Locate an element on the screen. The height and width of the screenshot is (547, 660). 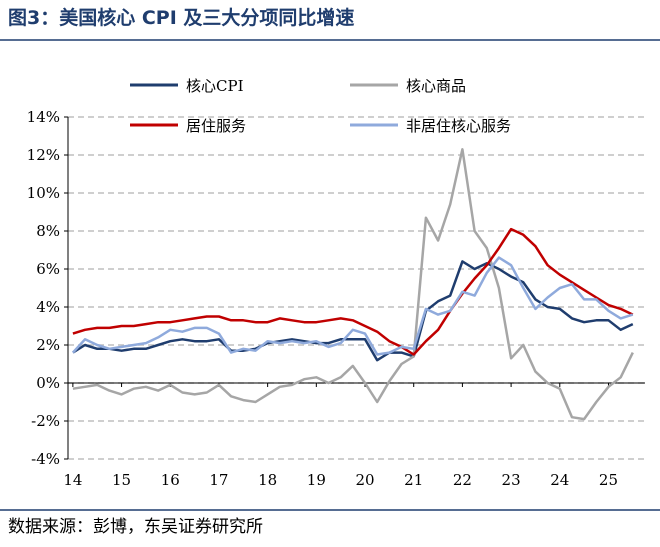
chart-title: 图3：美国核心 CPI 及三大分项同比增速 is located at coordinates (181, 17).